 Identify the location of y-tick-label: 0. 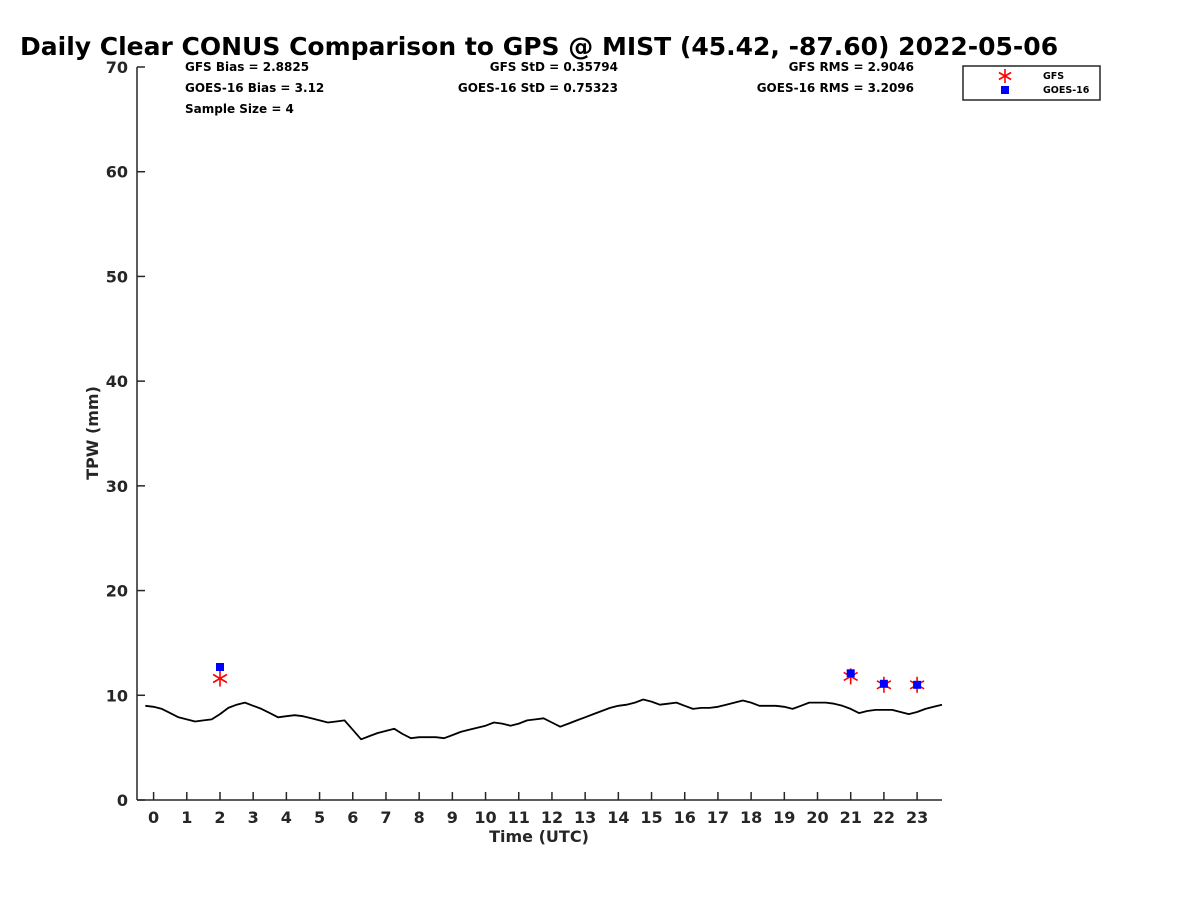
(122, 800).